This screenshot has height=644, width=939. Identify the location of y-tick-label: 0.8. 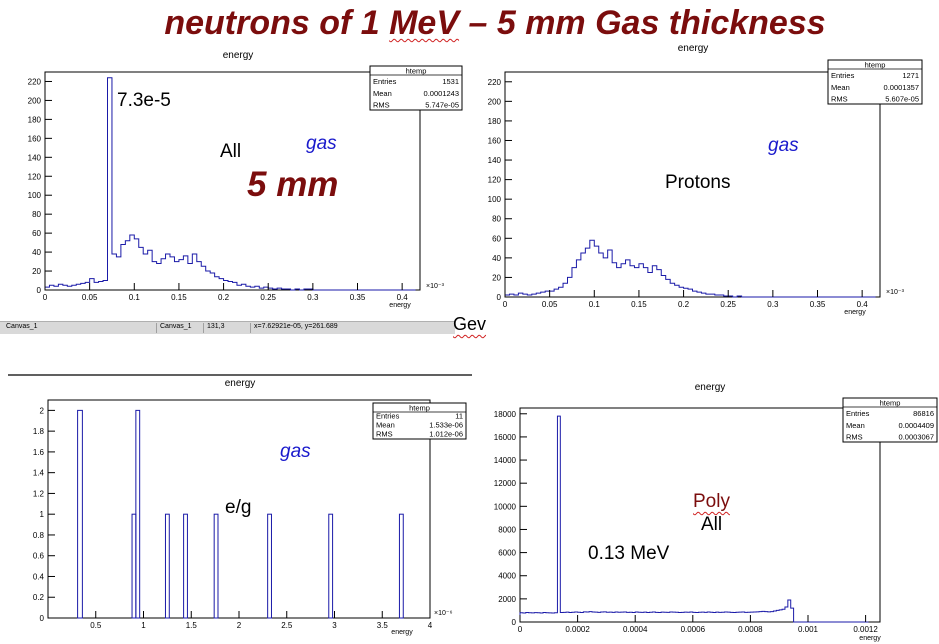
(39, 535).